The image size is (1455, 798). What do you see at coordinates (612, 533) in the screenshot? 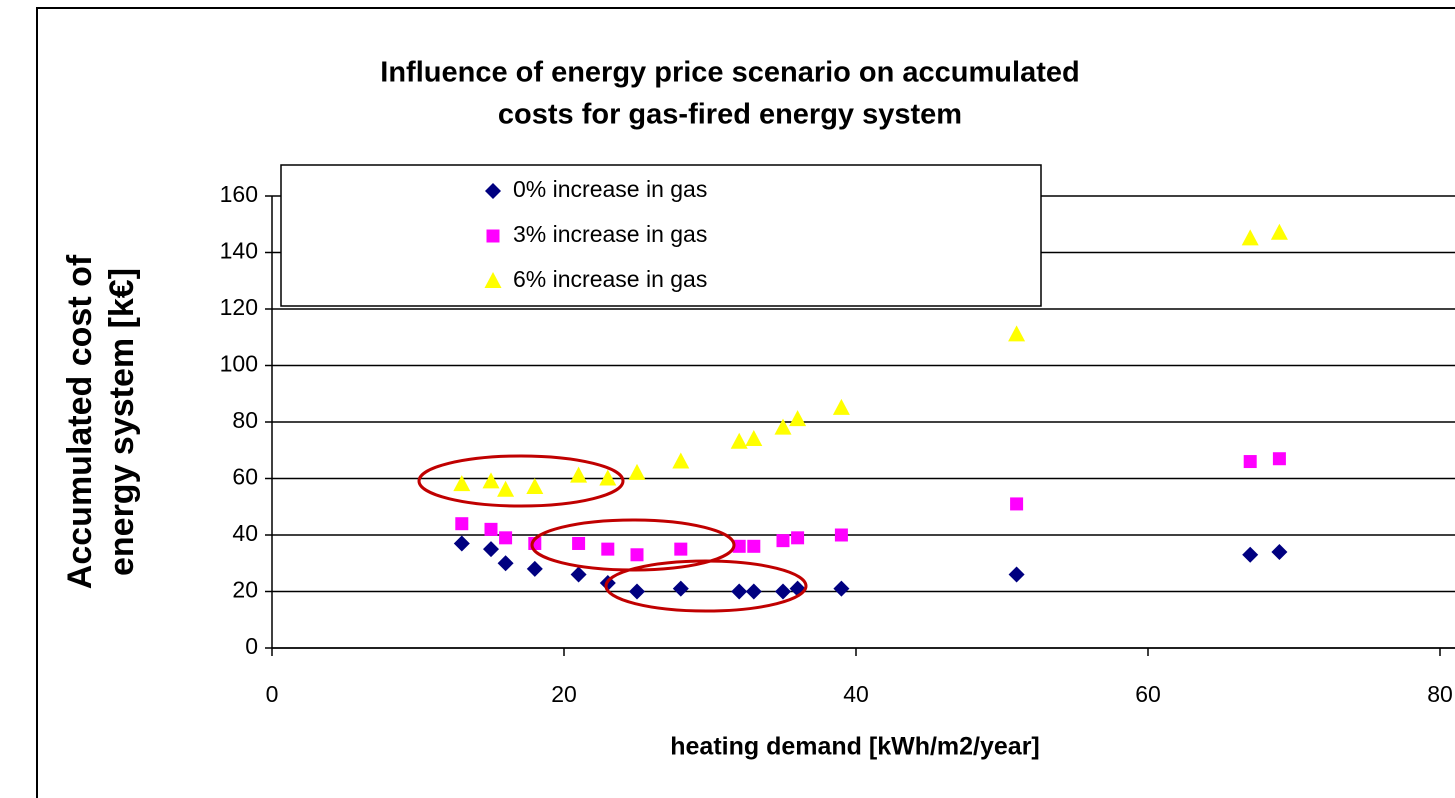
I see `annotation-ellipses` at bounding box center [612, 533].